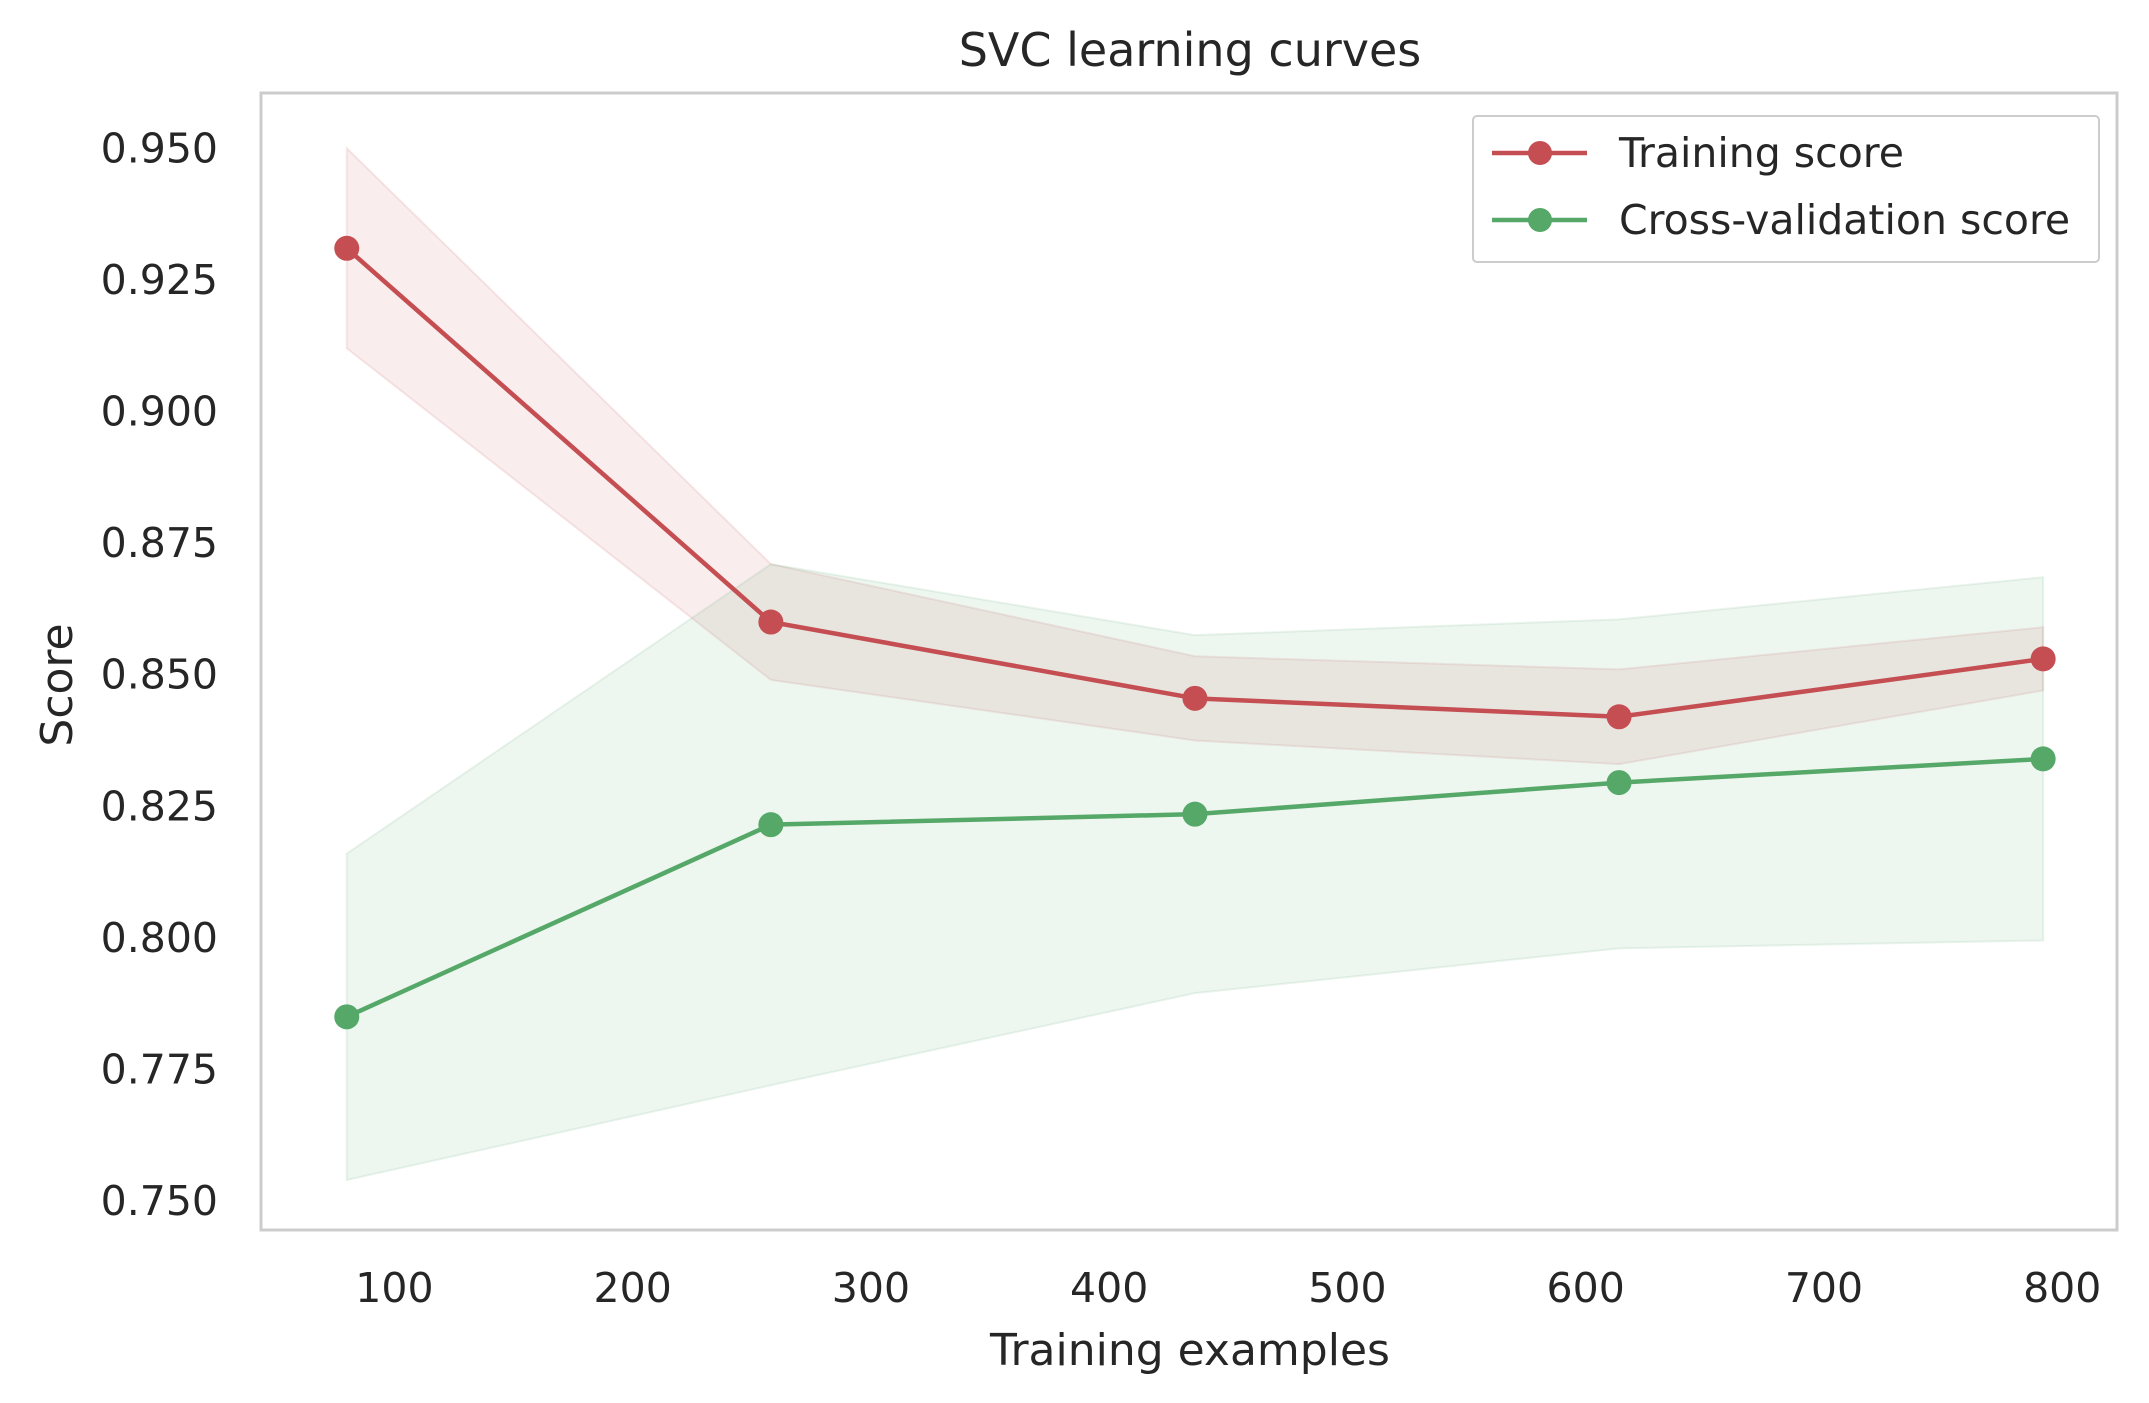 Image resolution: width=2149 pixels, height=1403 pixels. What do you see at coordinates (1844, 220) in the screenshot?
I see `legend-label-cross-validation: Cross-validation score` at bounding box center [1844, 220].